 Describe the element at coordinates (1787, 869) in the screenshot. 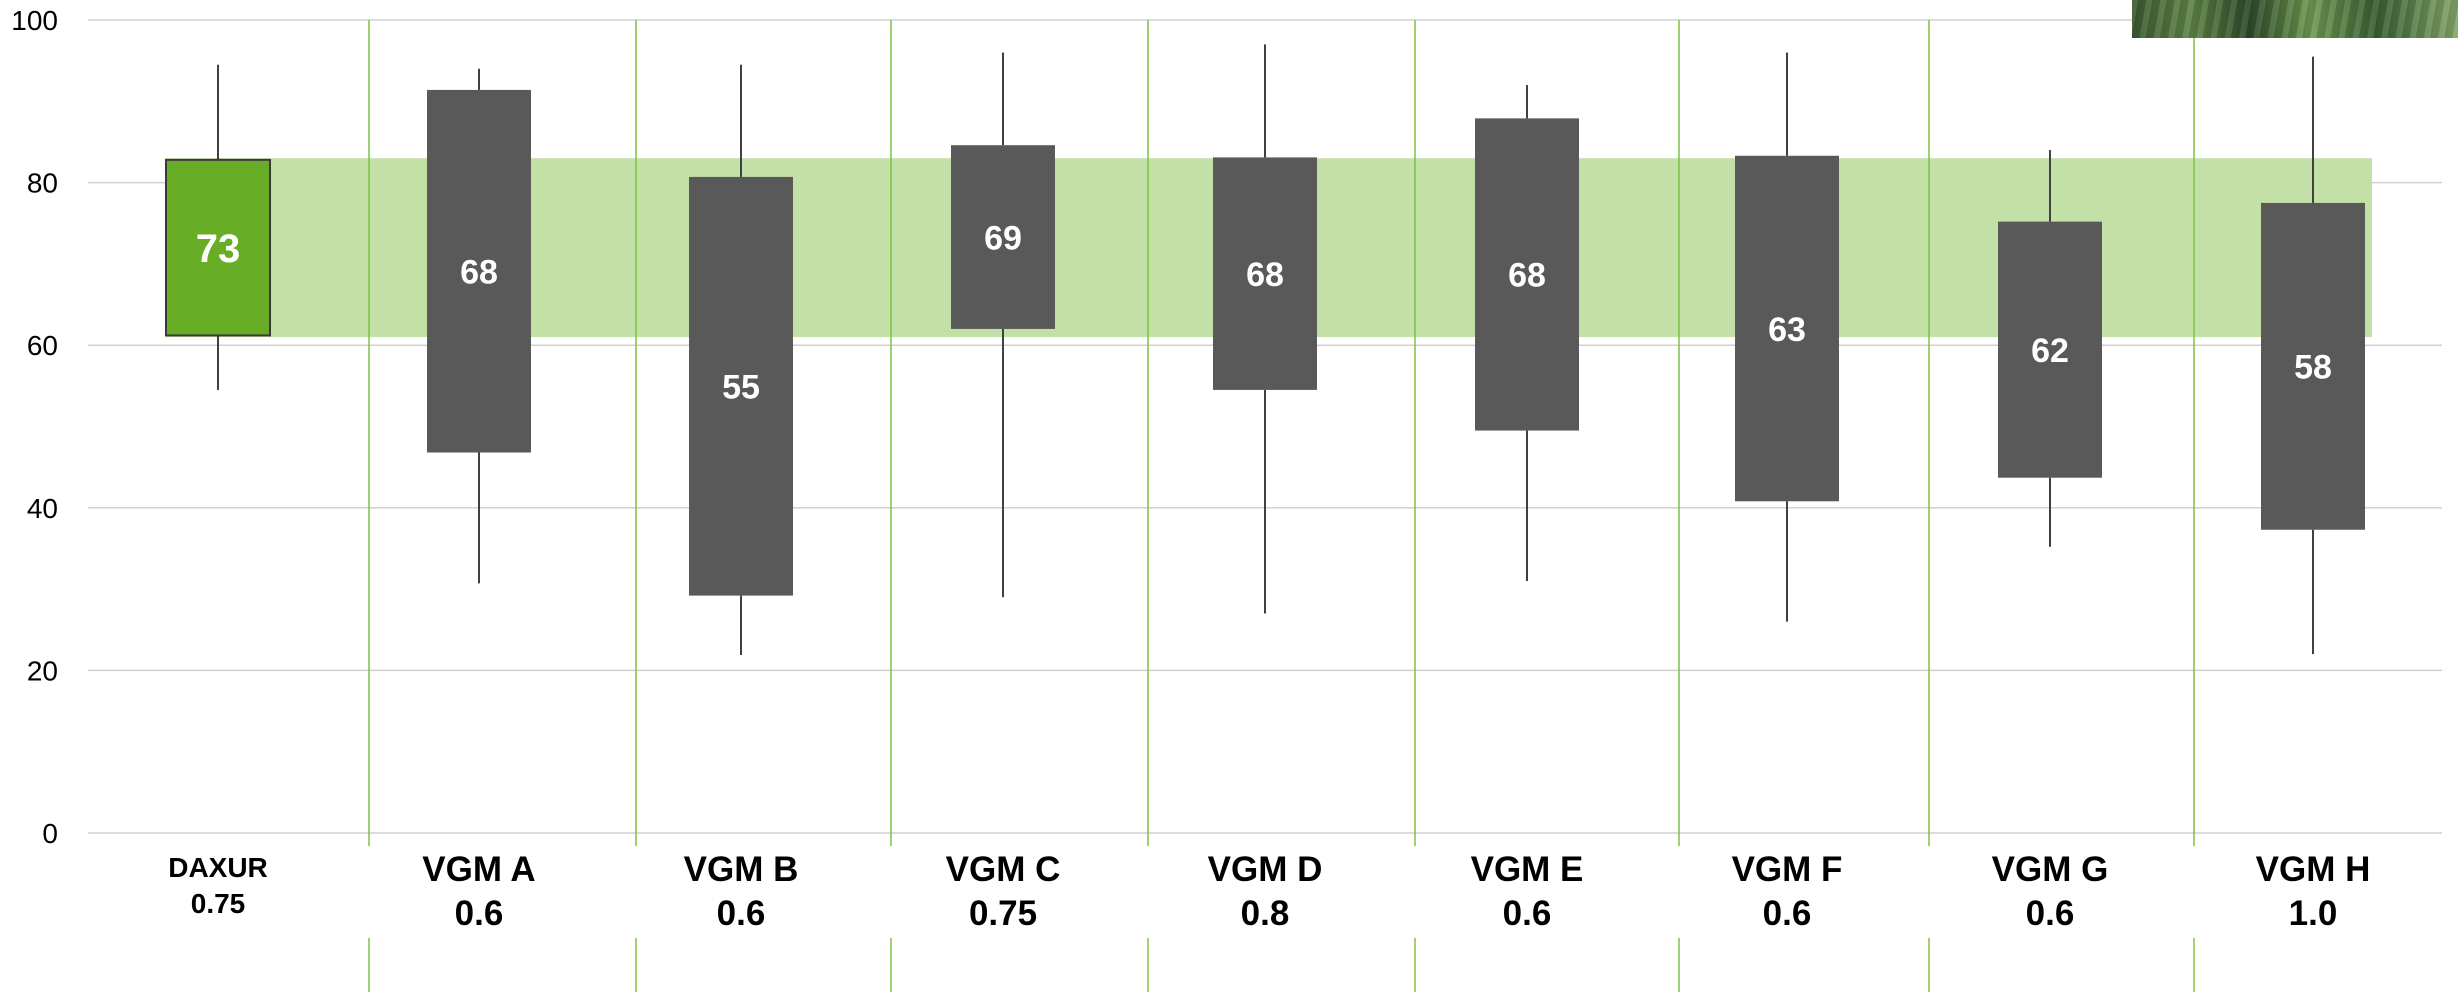

I see `category-label: VGM F` at that location.